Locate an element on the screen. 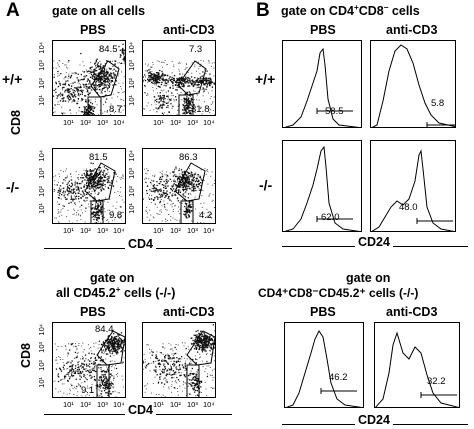 The image size is (474, 429). section-b-col-pbs: PBS is located at coordinates (323, 30).